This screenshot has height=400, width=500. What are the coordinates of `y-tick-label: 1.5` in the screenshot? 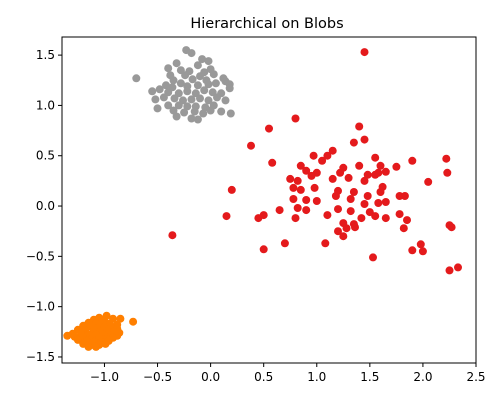 It's located at (45, 55).